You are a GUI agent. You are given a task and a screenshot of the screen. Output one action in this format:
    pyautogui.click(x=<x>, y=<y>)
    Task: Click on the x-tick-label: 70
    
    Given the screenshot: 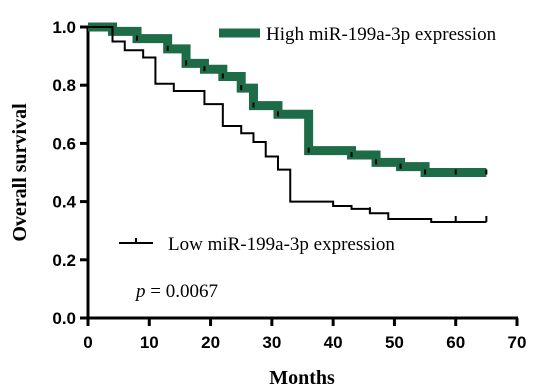 What is the action you would take?
    pyautogui.click(x=517, y=342)
    